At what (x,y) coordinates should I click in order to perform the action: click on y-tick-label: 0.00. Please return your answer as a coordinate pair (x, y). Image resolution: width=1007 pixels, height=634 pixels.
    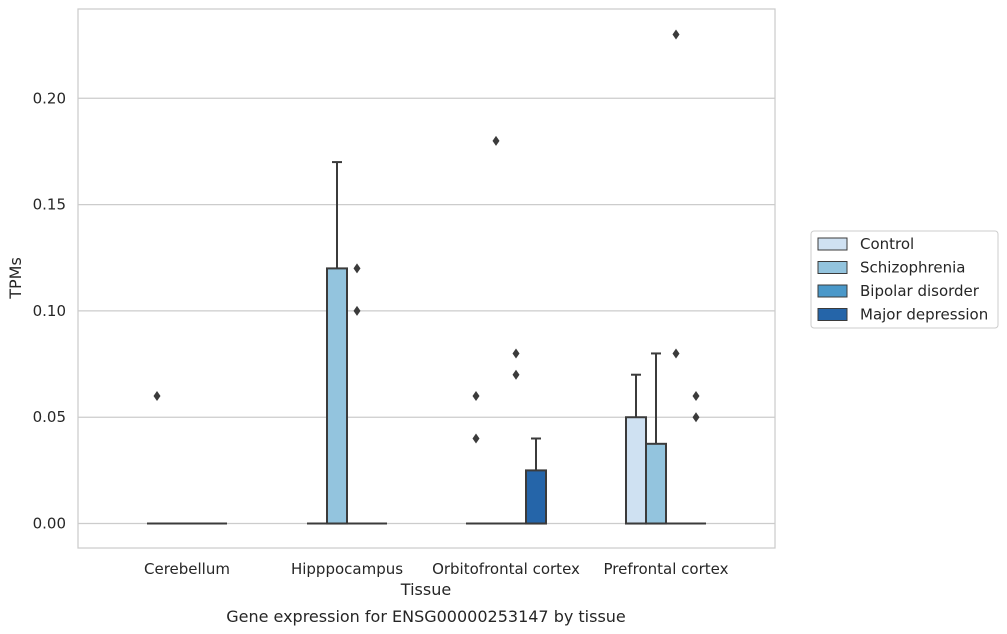
    Looking at the image, I should click on (49, 524).